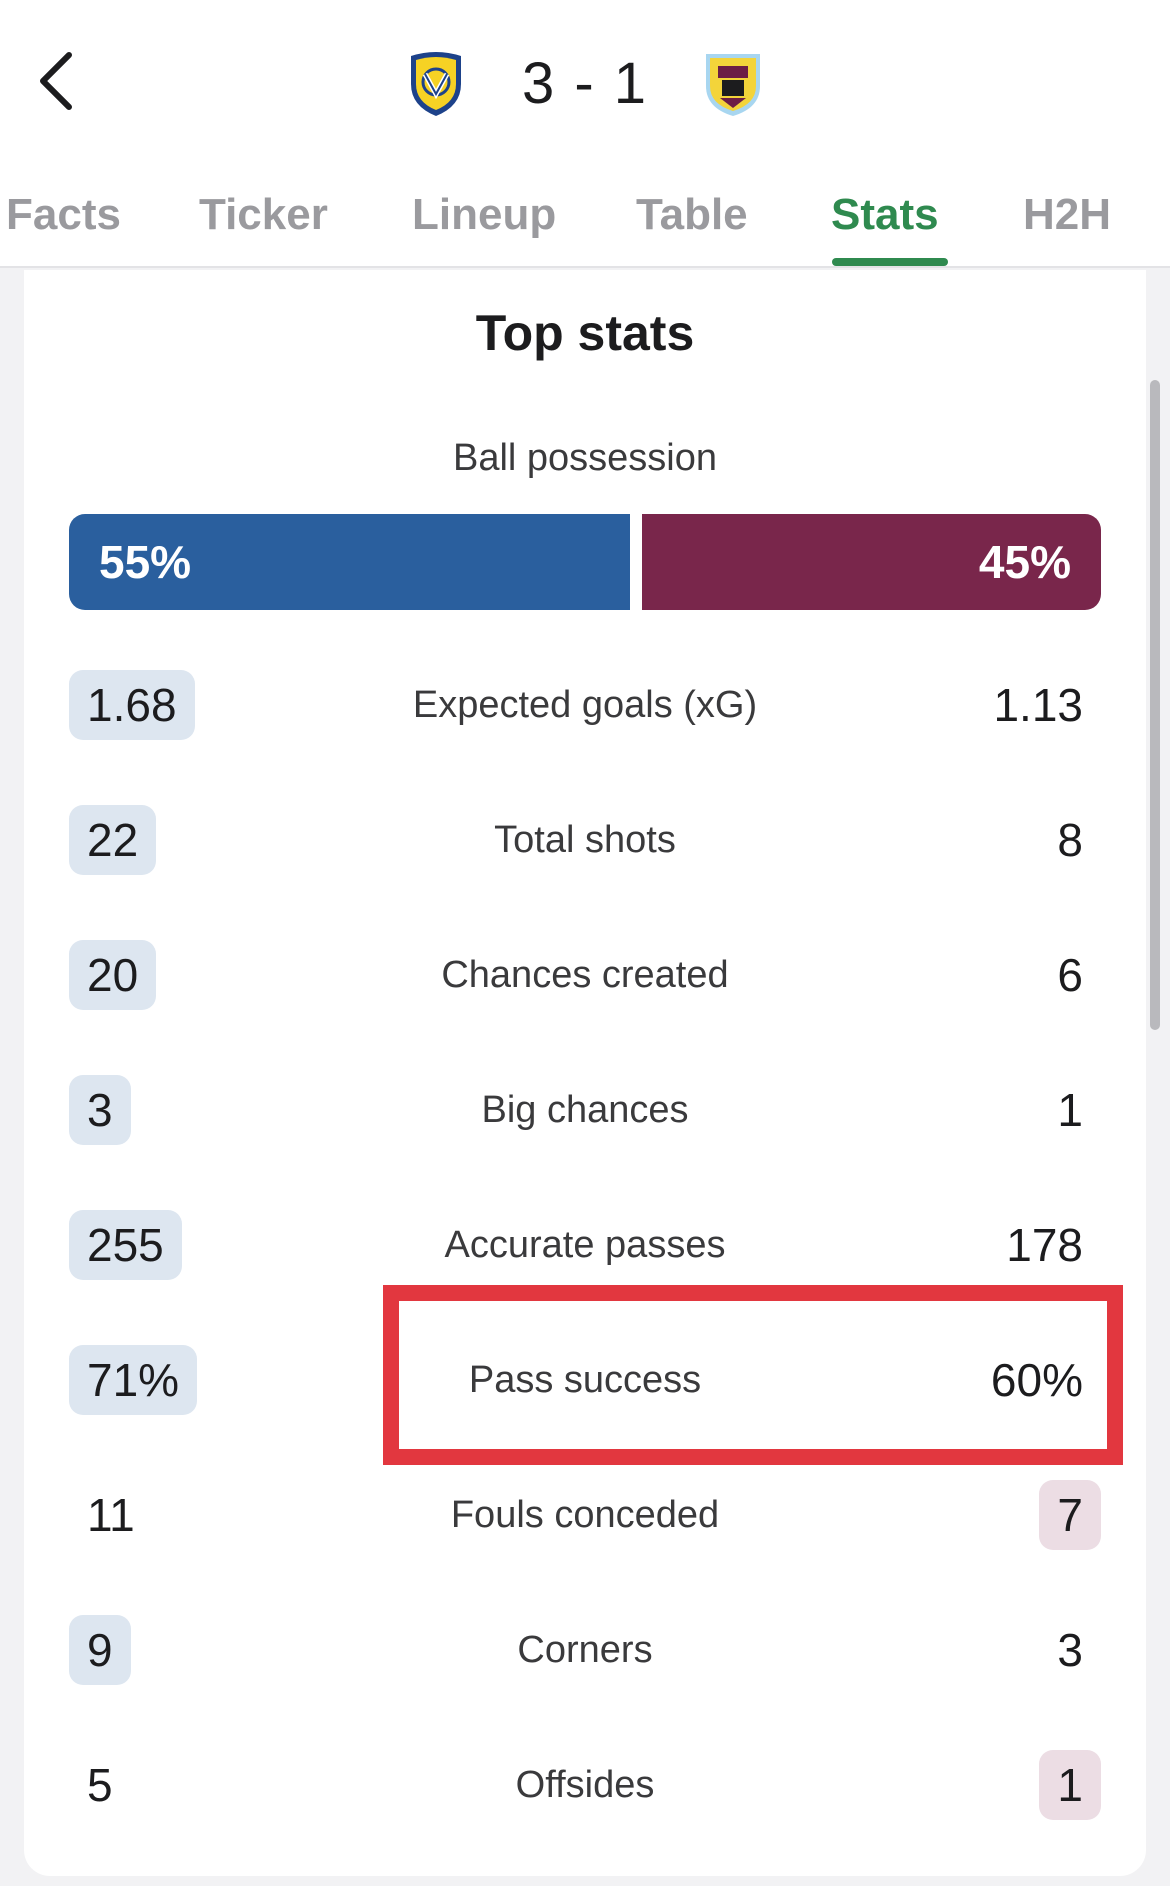  I want to click on stat-row-chances-created: Chances created 20 6, so click(585, 975).